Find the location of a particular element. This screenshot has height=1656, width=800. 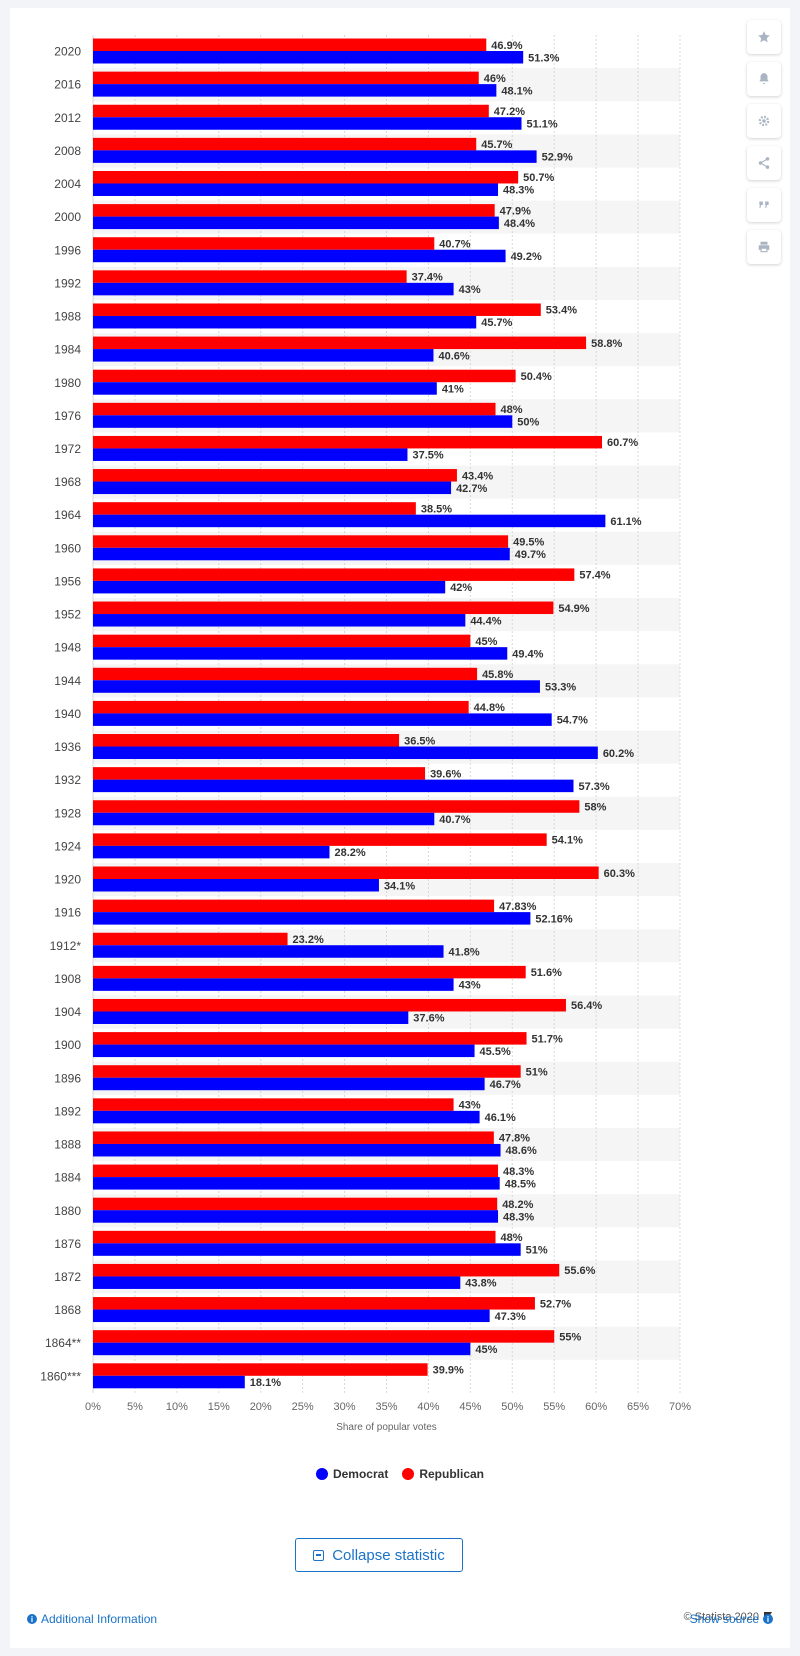

democrat-value-label: 48.1% is located at coordinates (516, 91).